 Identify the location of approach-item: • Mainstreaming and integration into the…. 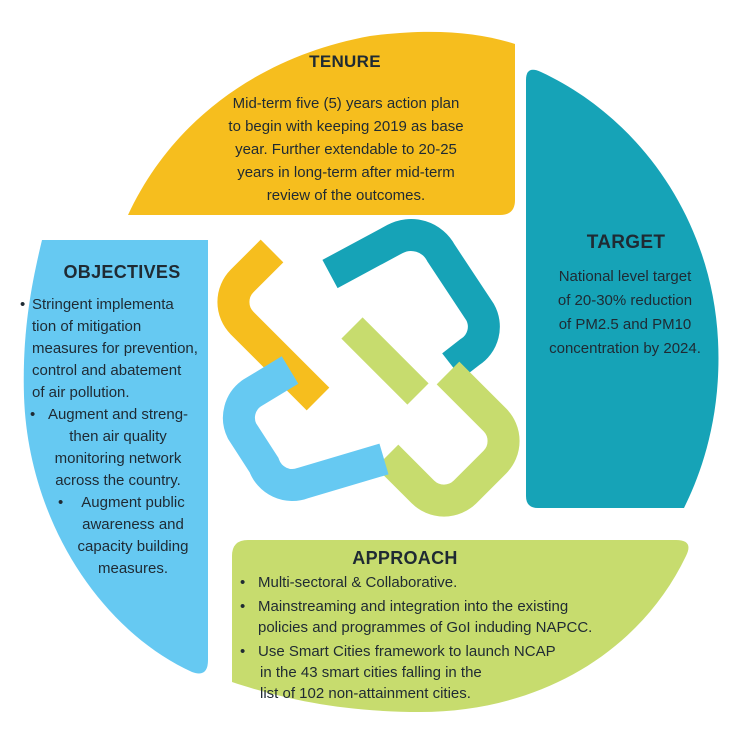
(456, 617).